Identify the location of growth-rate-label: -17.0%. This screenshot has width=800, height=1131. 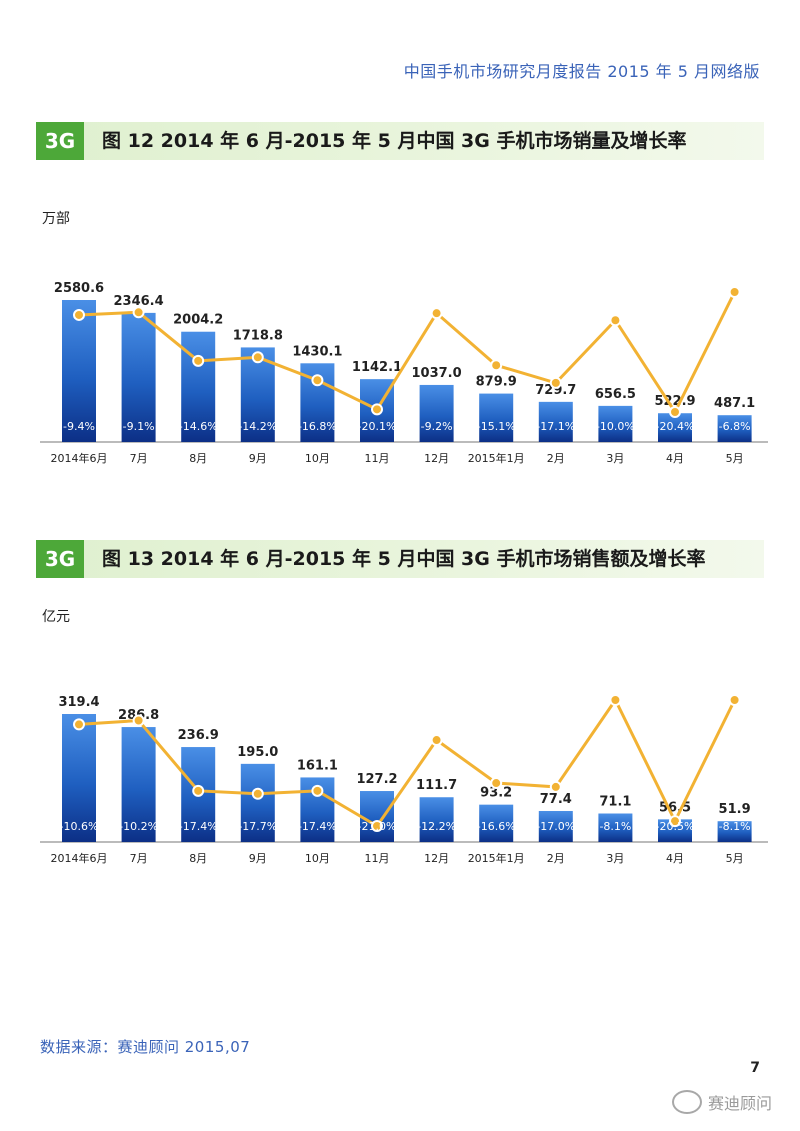
(555, 826).